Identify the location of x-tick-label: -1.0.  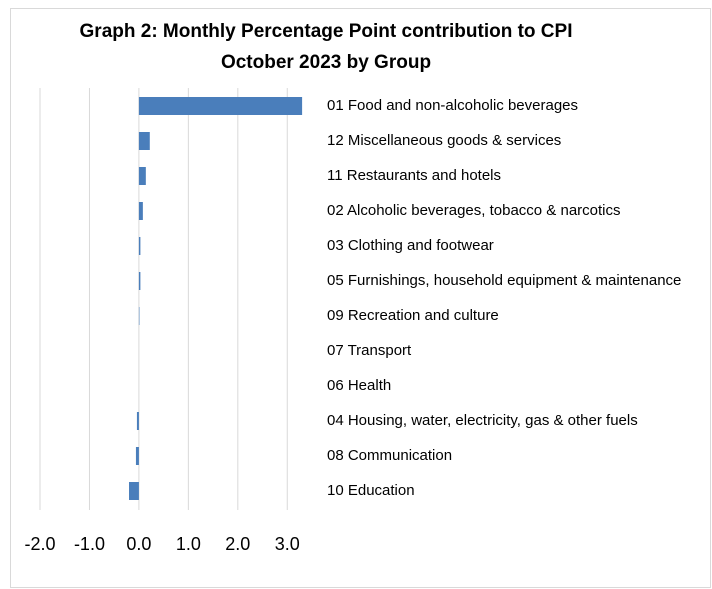
(89, 544).